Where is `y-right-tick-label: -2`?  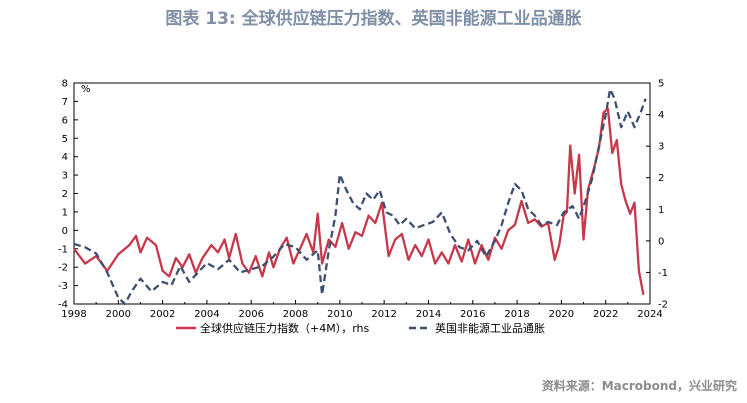
y-right-tick-label: -2 is located at coordinates (663, 305).